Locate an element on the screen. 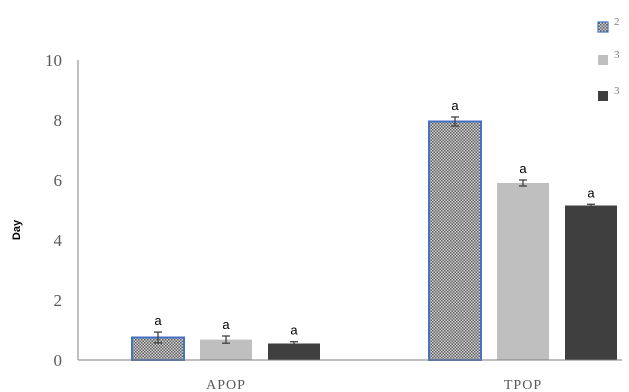  x-category-label: TPOP is located at coordinates (523, 385).